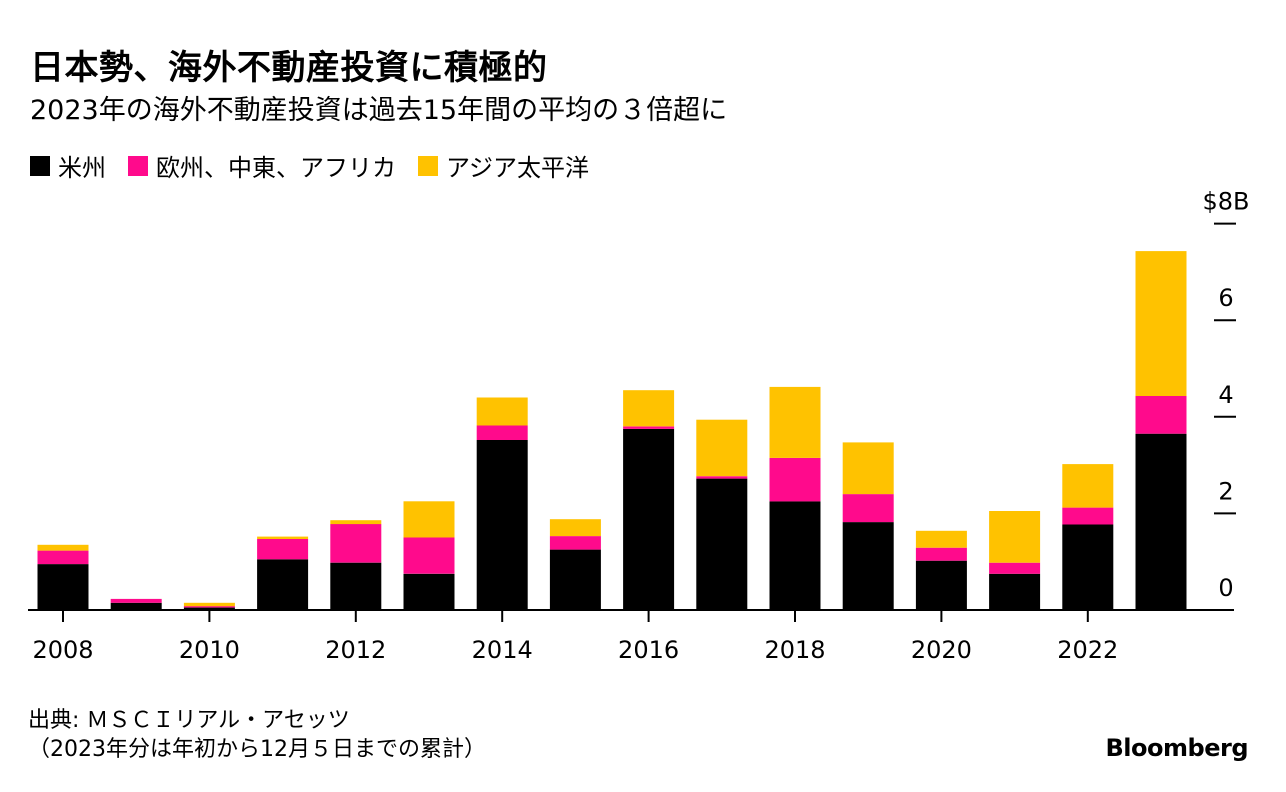 The image size is (1286, 792). Describe the element at coordinates (1225, 491) in the screenshot. I see `y-tick-label-2: 2` at that location.